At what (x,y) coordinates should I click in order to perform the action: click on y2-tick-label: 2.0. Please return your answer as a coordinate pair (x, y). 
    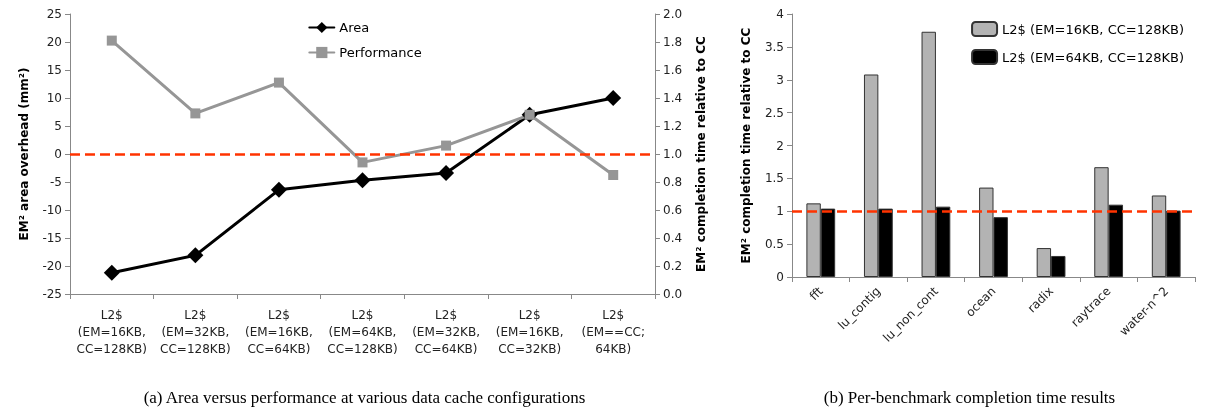
    Looking at the image, I should click on (673, 14).